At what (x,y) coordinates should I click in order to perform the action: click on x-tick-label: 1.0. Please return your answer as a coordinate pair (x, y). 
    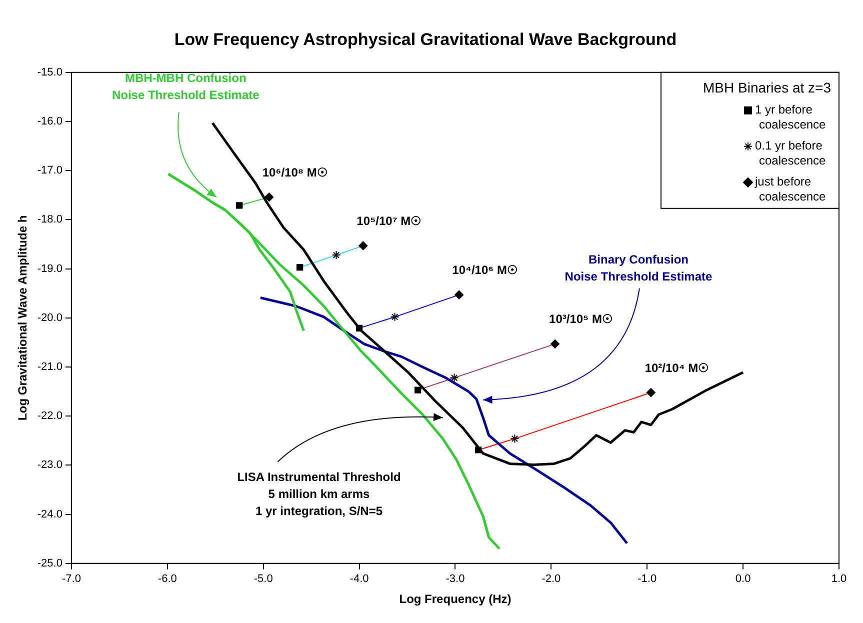
    Looking at the image, I should click on (839, 579).